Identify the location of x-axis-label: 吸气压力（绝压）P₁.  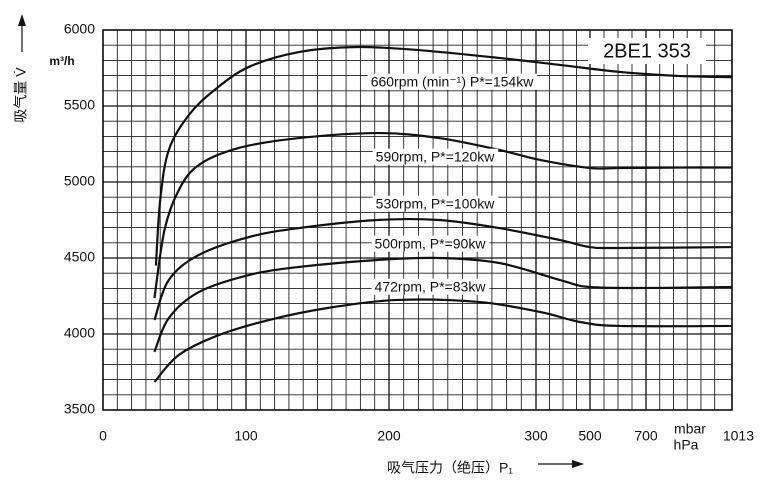
(450, 468).